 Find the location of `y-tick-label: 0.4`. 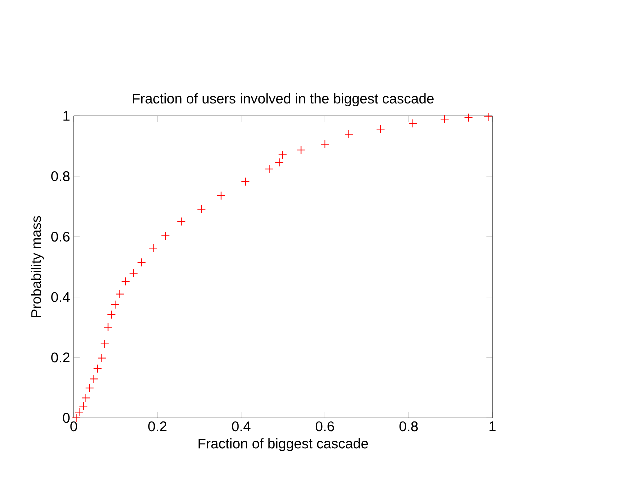

y-tick-label: 0.4 is located at coordinates (61, 297).